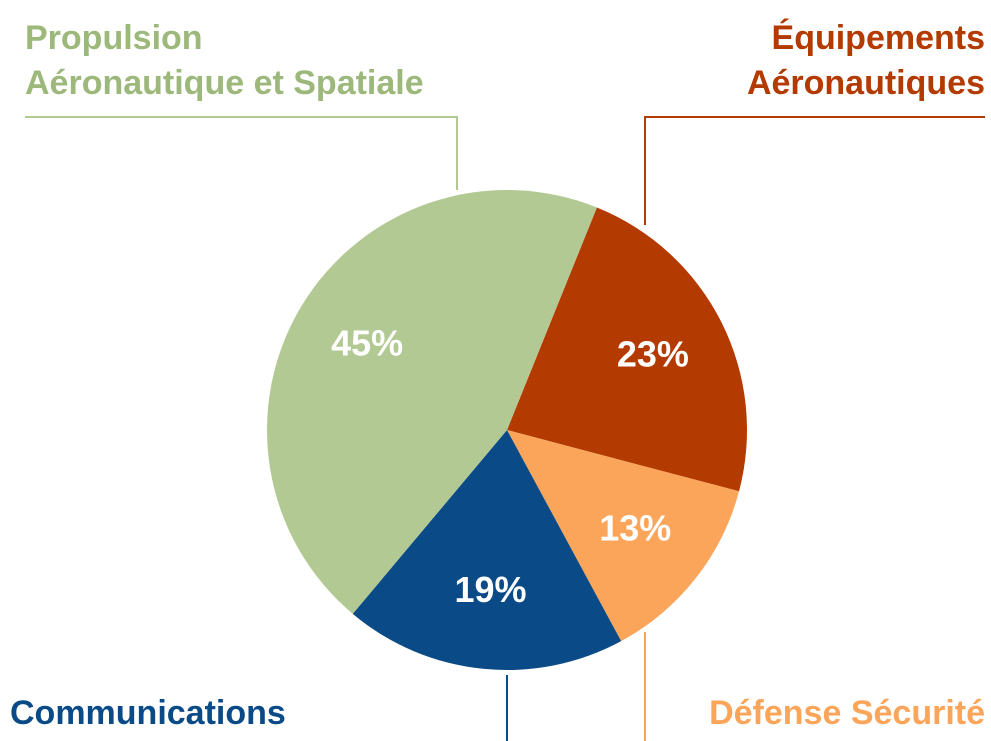 This screenshot has width=991, height=741. What do you see at coordinates (866, 83) in the screenshot?
I see `category-label: Aéronautiques` at bounding box center [866, 83].